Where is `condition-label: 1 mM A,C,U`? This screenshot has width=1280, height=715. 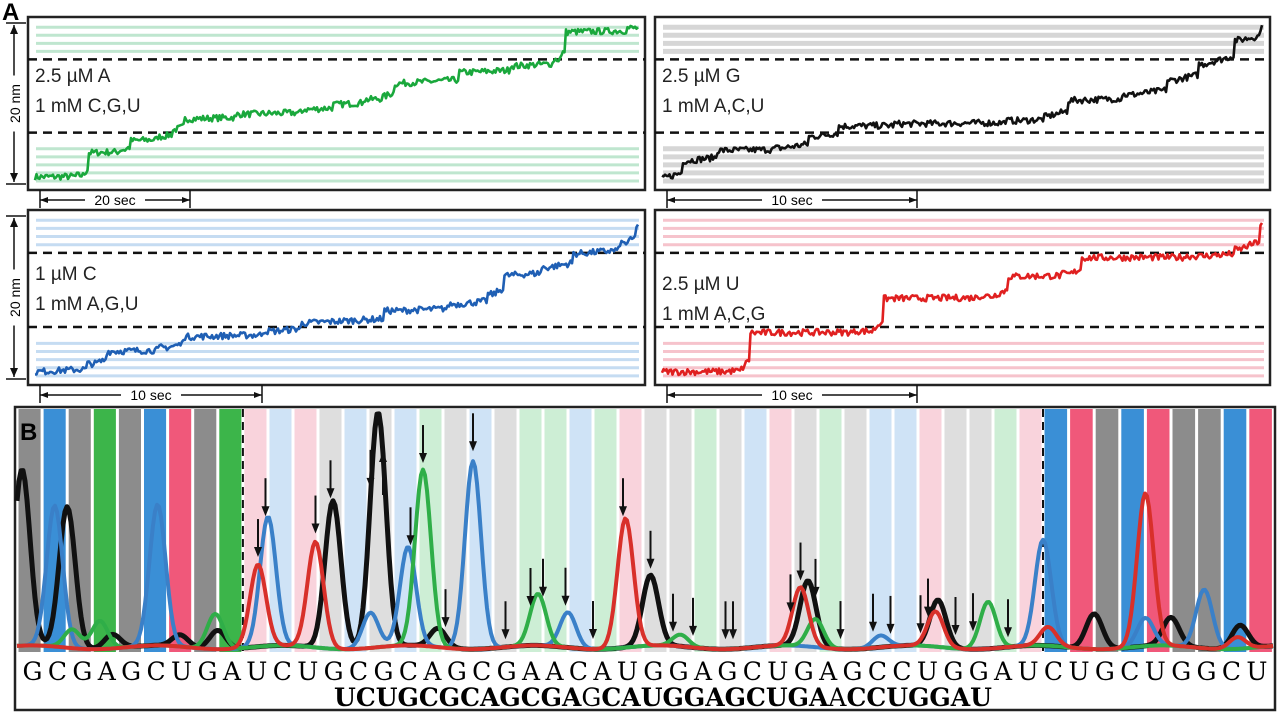 condition-label: 1 mM A,C,U is located at coordinates (713, 106).